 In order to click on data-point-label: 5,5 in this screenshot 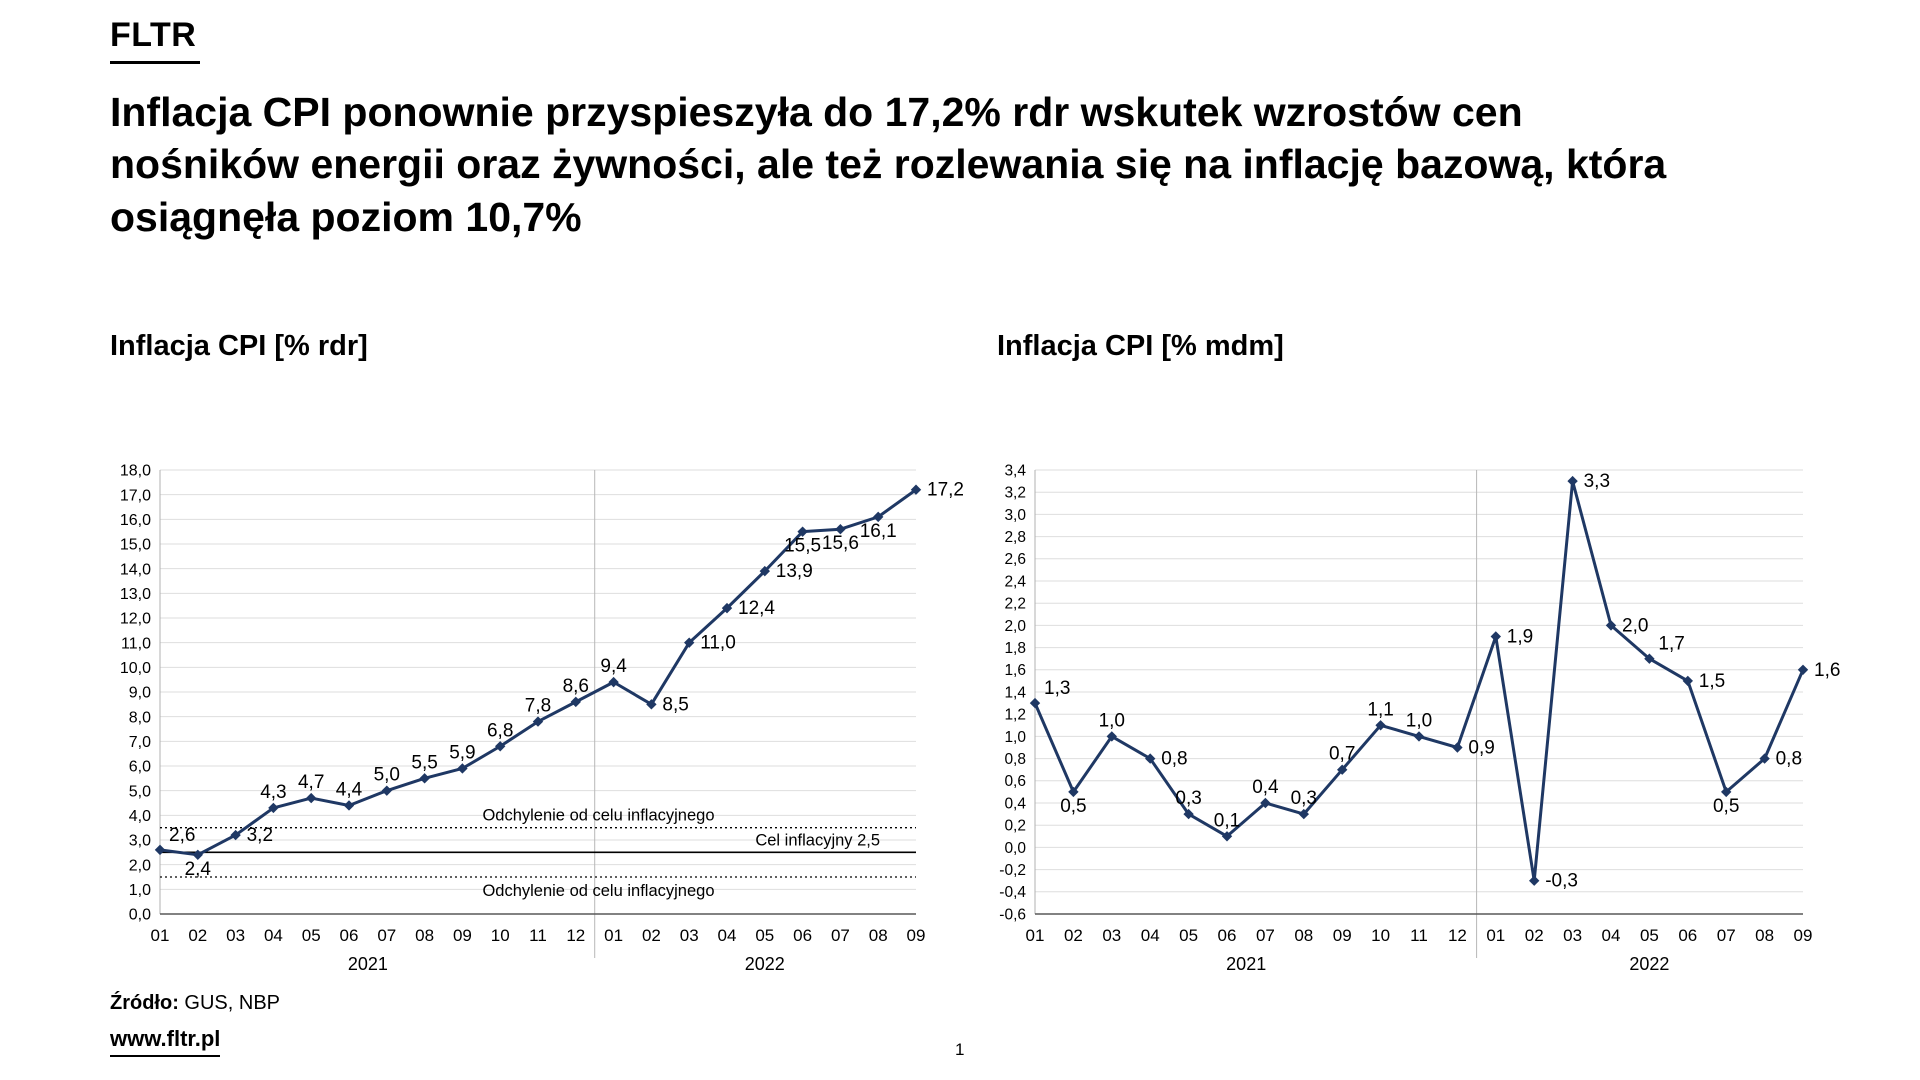, I will do `click(424, 762)`.